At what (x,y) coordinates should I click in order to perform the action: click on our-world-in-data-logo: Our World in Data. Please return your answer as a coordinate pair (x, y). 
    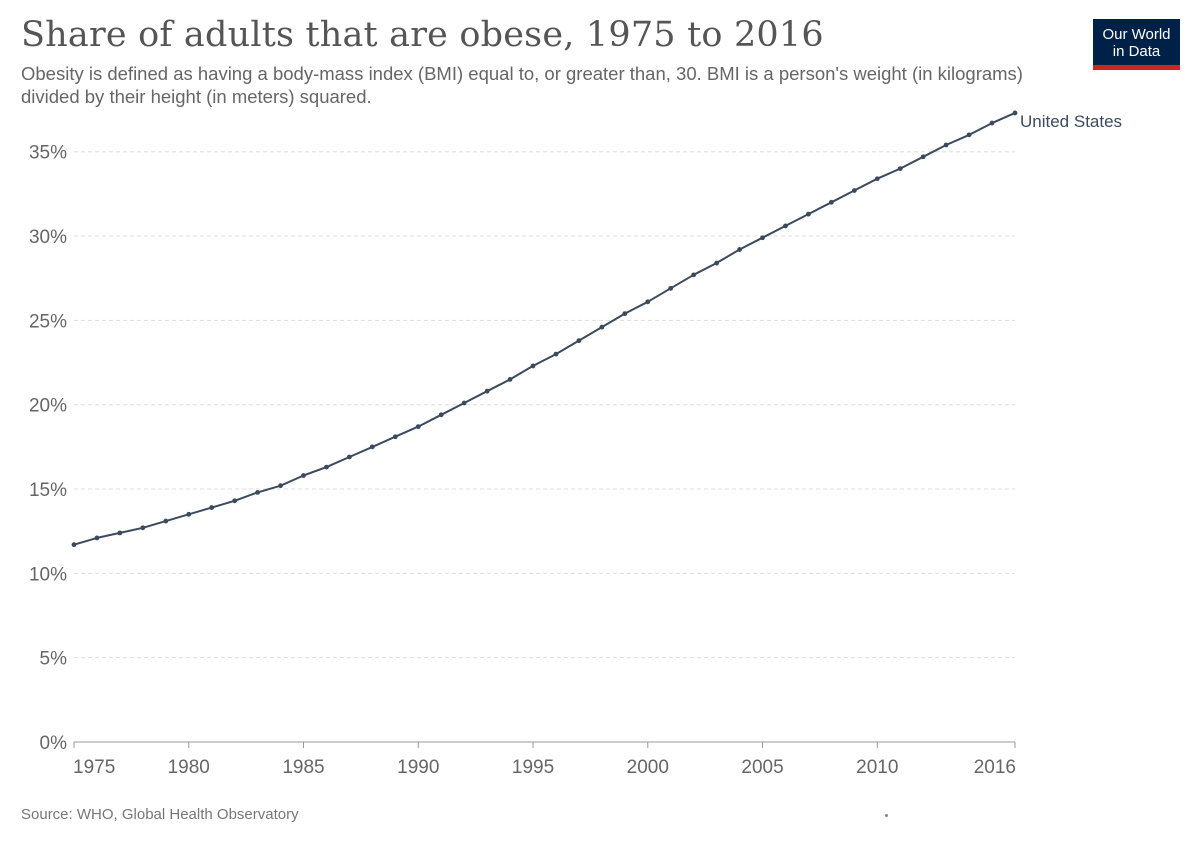
    Looking at the image, I should click on (1136, 44).